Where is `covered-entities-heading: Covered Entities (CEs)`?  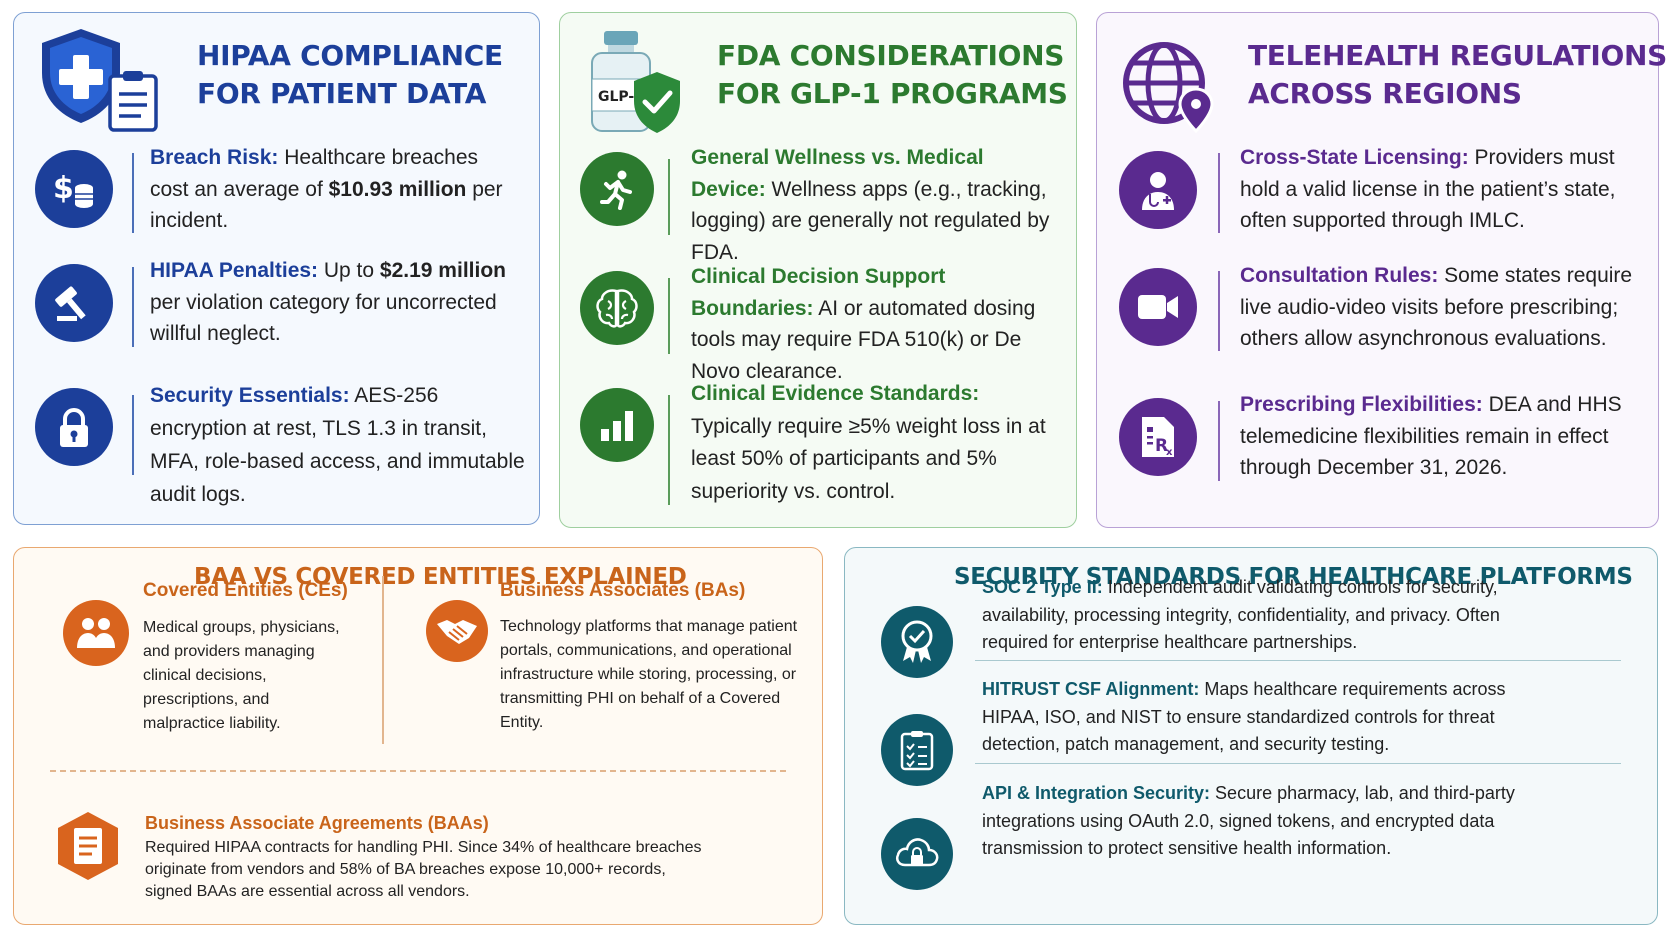
covered-entities-heading: Covered Entities (CEs) is located at coordinates (245, 590).